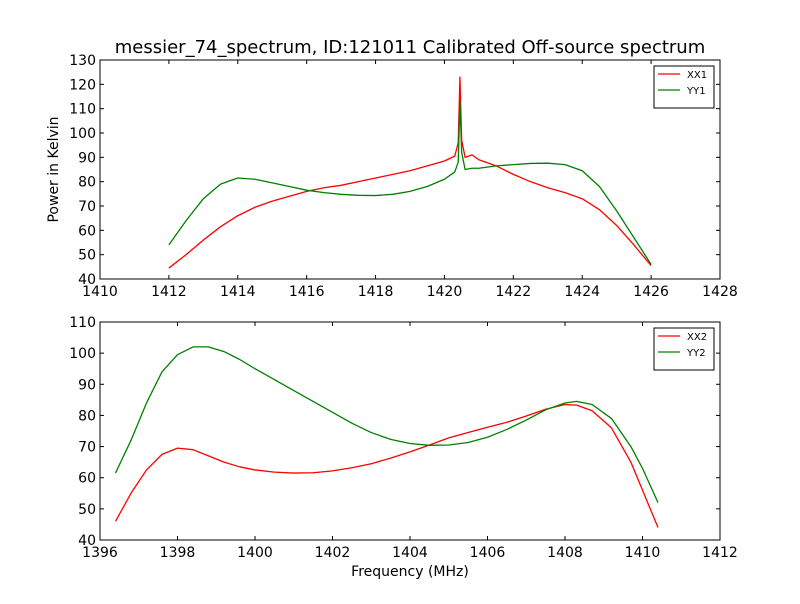 This screenshot has width=800, height=604. What do you see at coordinates (410, 553) in the screenshot?
I see `p1-x-tick-label: 1404` at bounding box center [410, 553].